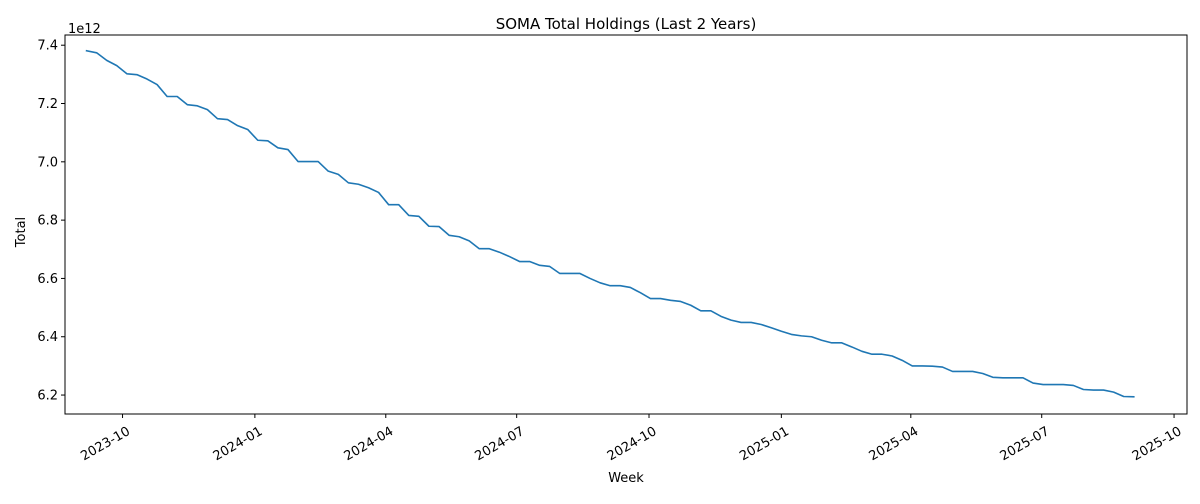 The image size is (1200, 504). What do you see at coordinates (626, 24) in the screenshot?
I see `chart-title: SOMA Total Holdings (Last 2 Years)` at bounding box center [626, 24].